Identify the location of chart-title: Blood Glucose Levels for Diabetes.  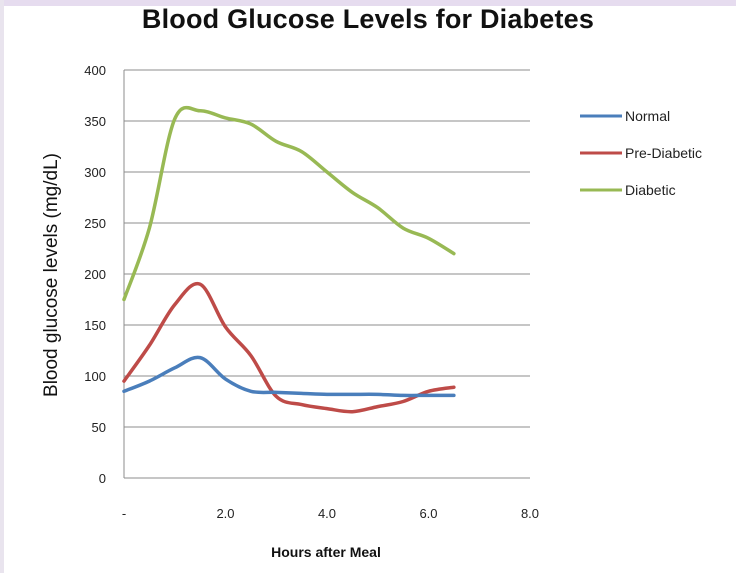
(368, 19).